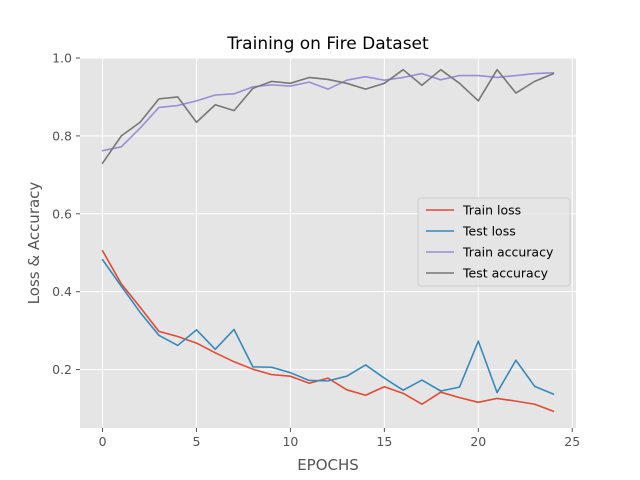 This screenshot has height=480, width=640. I want to click on x-tick-label: 25, so click(572, 441).